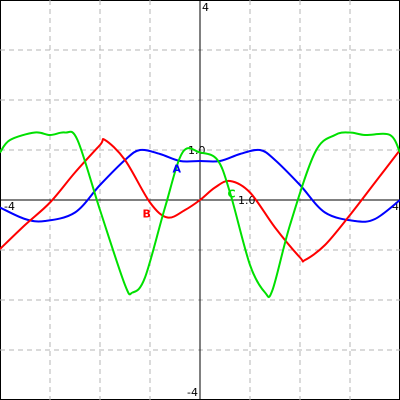 The width and height of the screenshot is (400, 400). What do you see at coordinates (192, 392) in the screenshot?
I see `y-min-tick-label: -4` at bounding box center [192, 392].